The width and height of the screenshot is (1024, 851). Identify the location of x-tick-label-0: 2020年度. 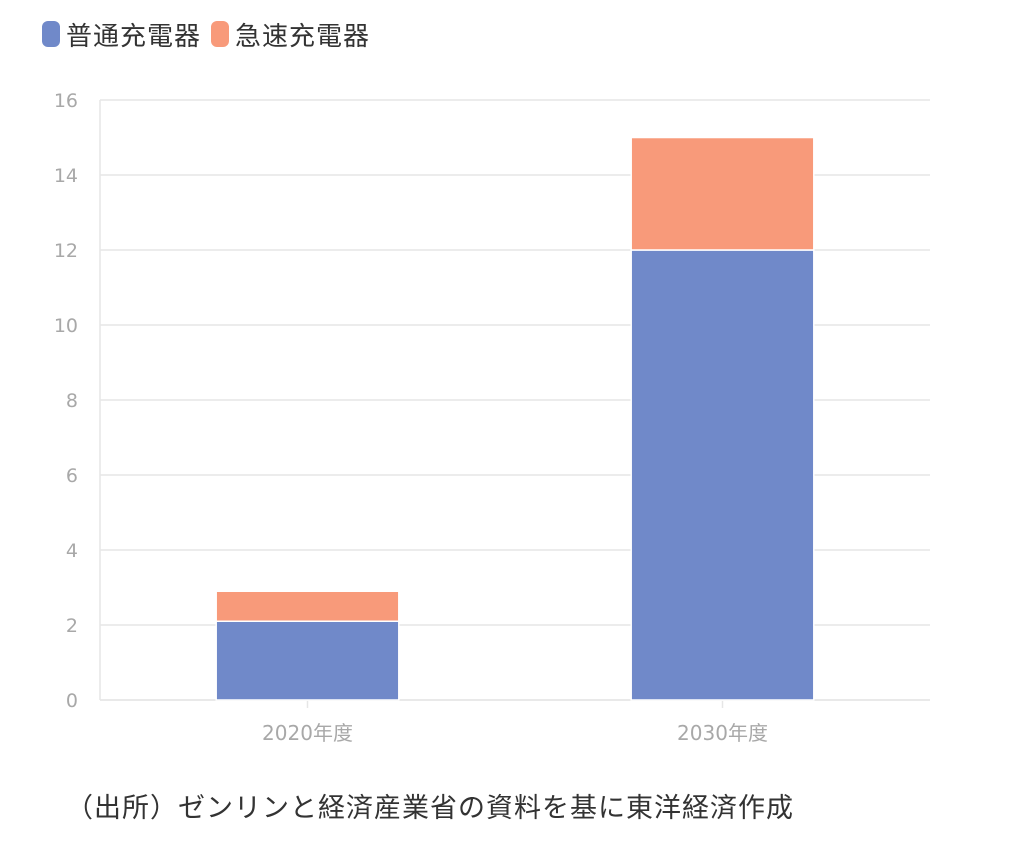
(307, 733).